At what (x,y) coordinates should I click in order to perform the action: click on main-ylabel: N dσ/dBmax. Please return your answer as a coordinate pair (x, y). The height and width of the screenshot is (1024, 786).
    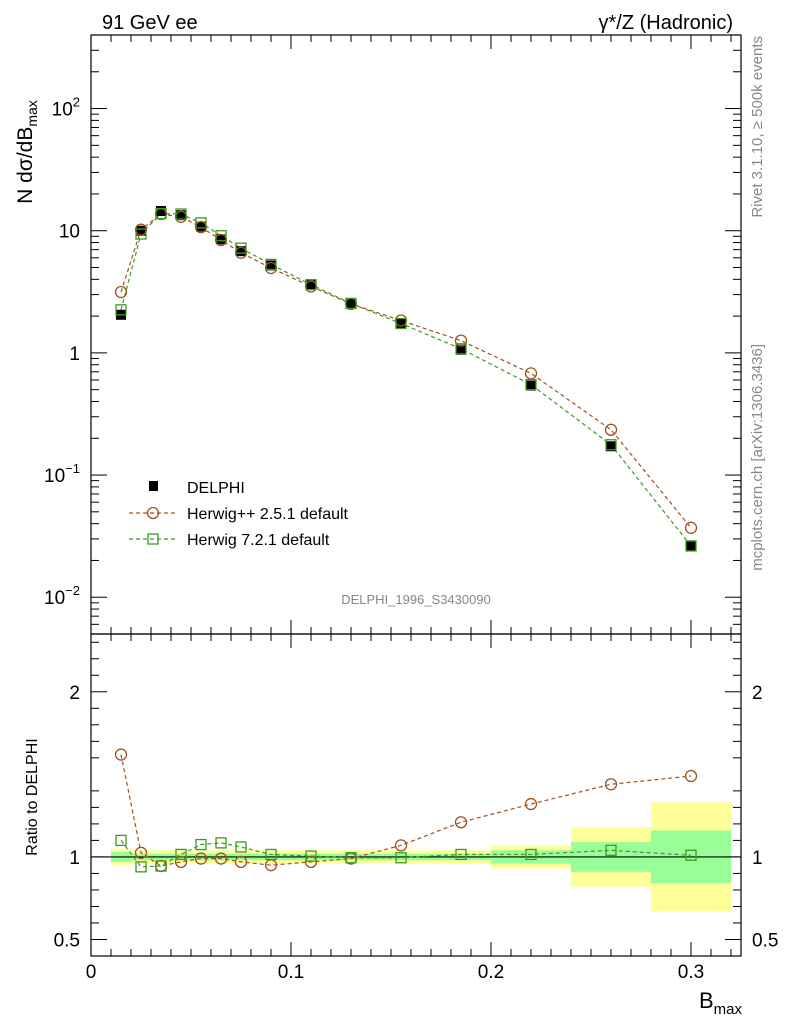
    Looking at the image, I should click on (27, 152).